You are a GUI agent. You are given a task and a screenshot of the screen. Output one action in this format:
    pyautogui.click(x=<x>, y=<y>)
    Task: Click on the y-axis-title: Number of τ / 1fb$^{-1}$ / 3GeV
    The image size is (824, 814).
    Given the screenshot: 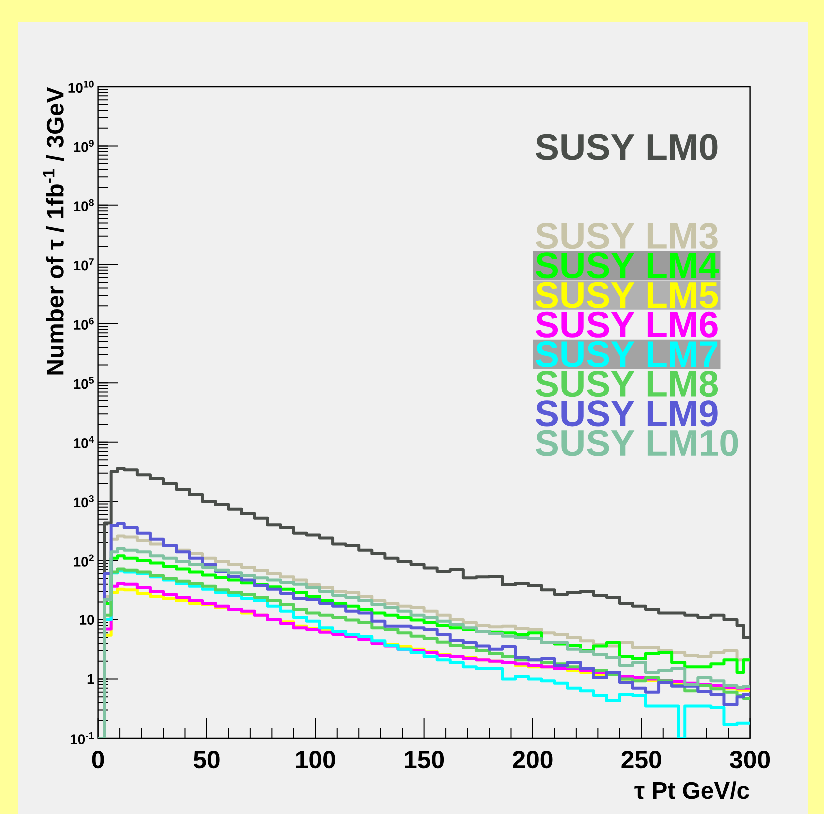 What is the action you would take?
    pyautogui.click(x=53, y=231)
    